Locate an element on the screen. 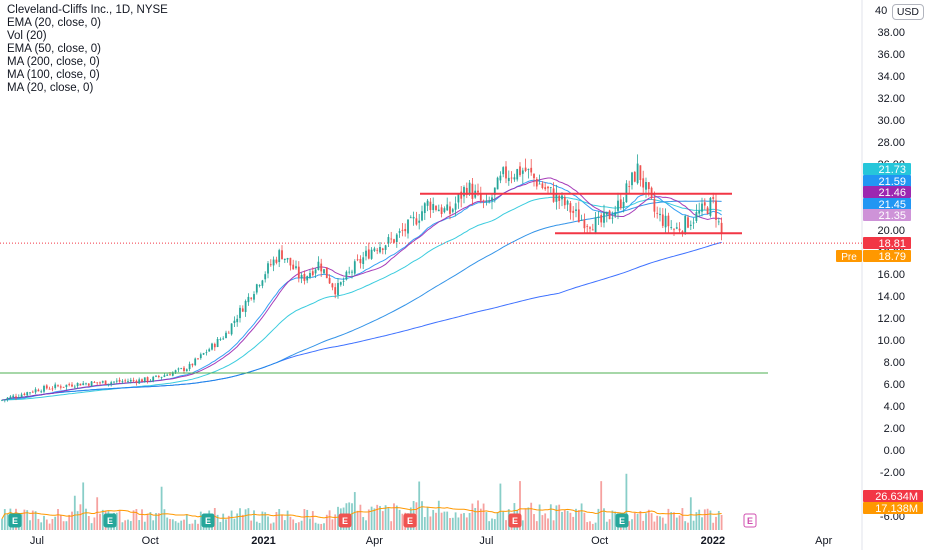  indicator-ema50: EMA (50, close, 0) is located at coordinates (54, 49).